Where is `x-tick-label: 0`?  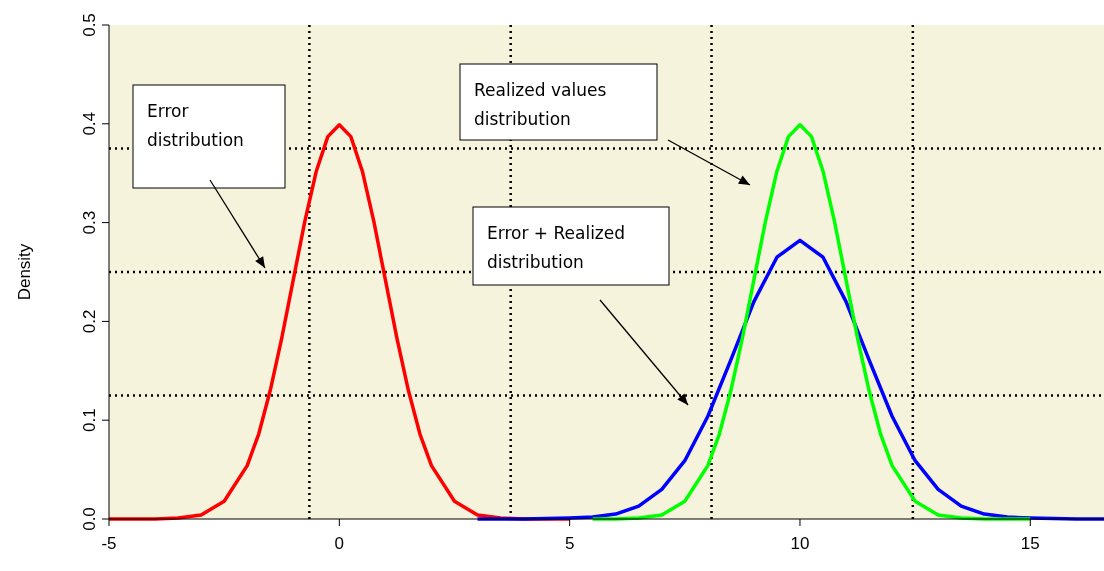
x-tick-label: 0 is located at coordinates (339, 543).